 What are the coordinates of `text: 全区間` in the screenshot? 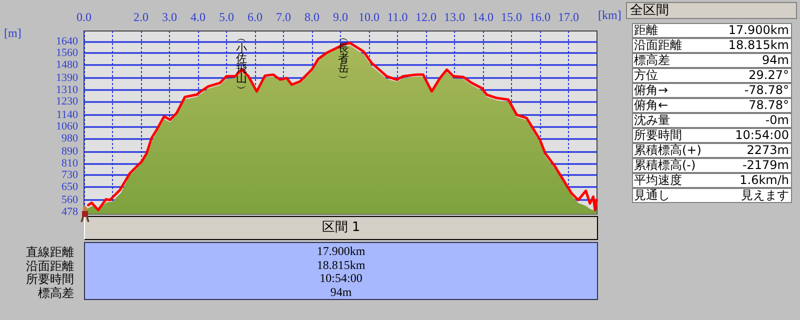 It's located at (711, 10).